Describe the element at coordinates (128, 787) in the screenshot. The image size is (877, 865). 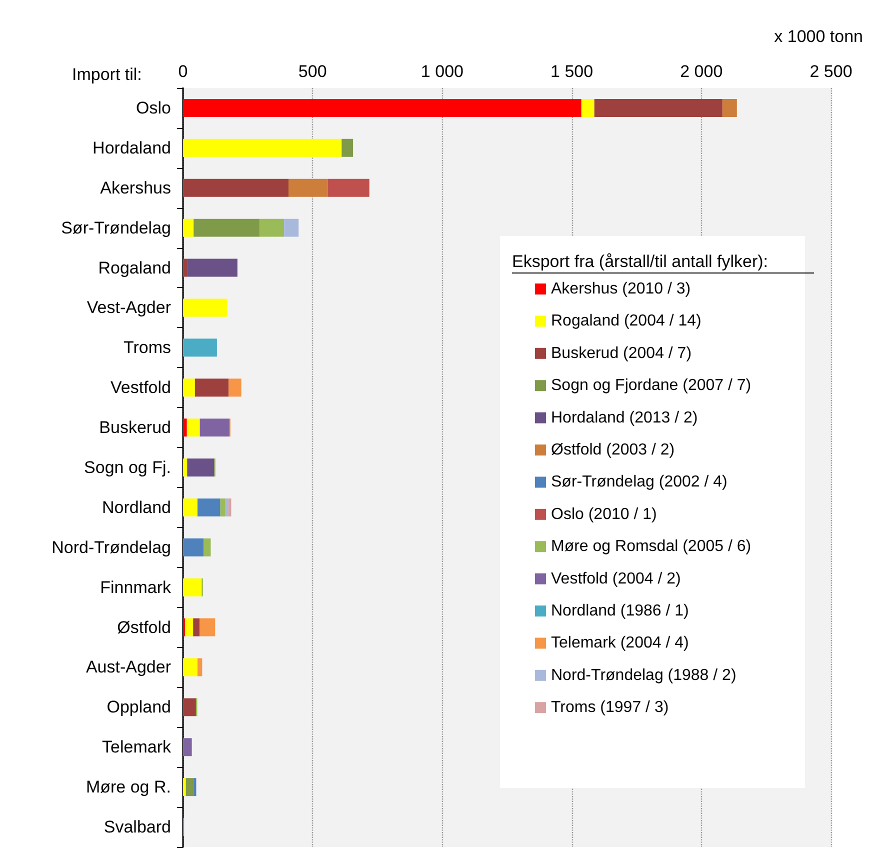
I see `y-tick-label: Møre og R.` at that location.